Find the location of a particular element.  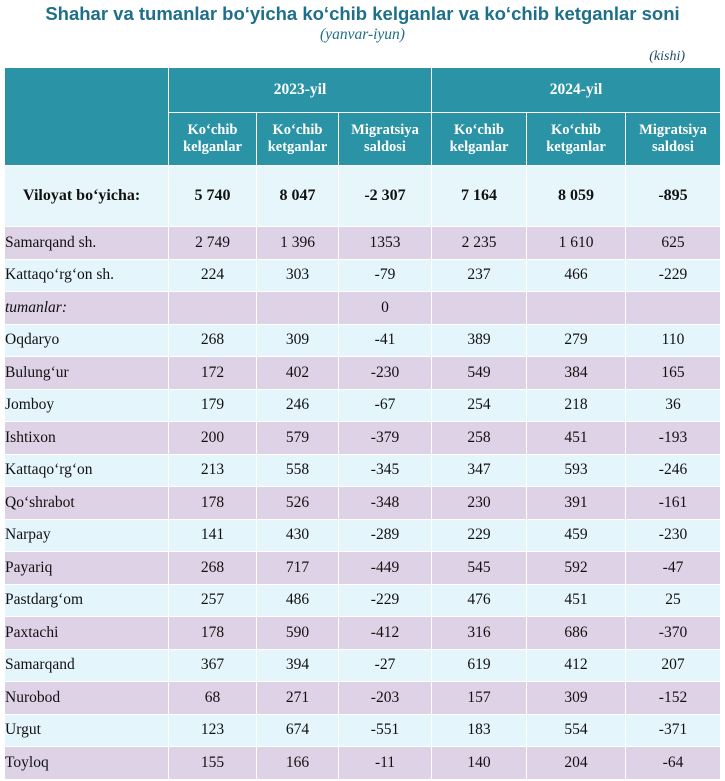

table-cell: -67 is located at coordinates (385, 405).